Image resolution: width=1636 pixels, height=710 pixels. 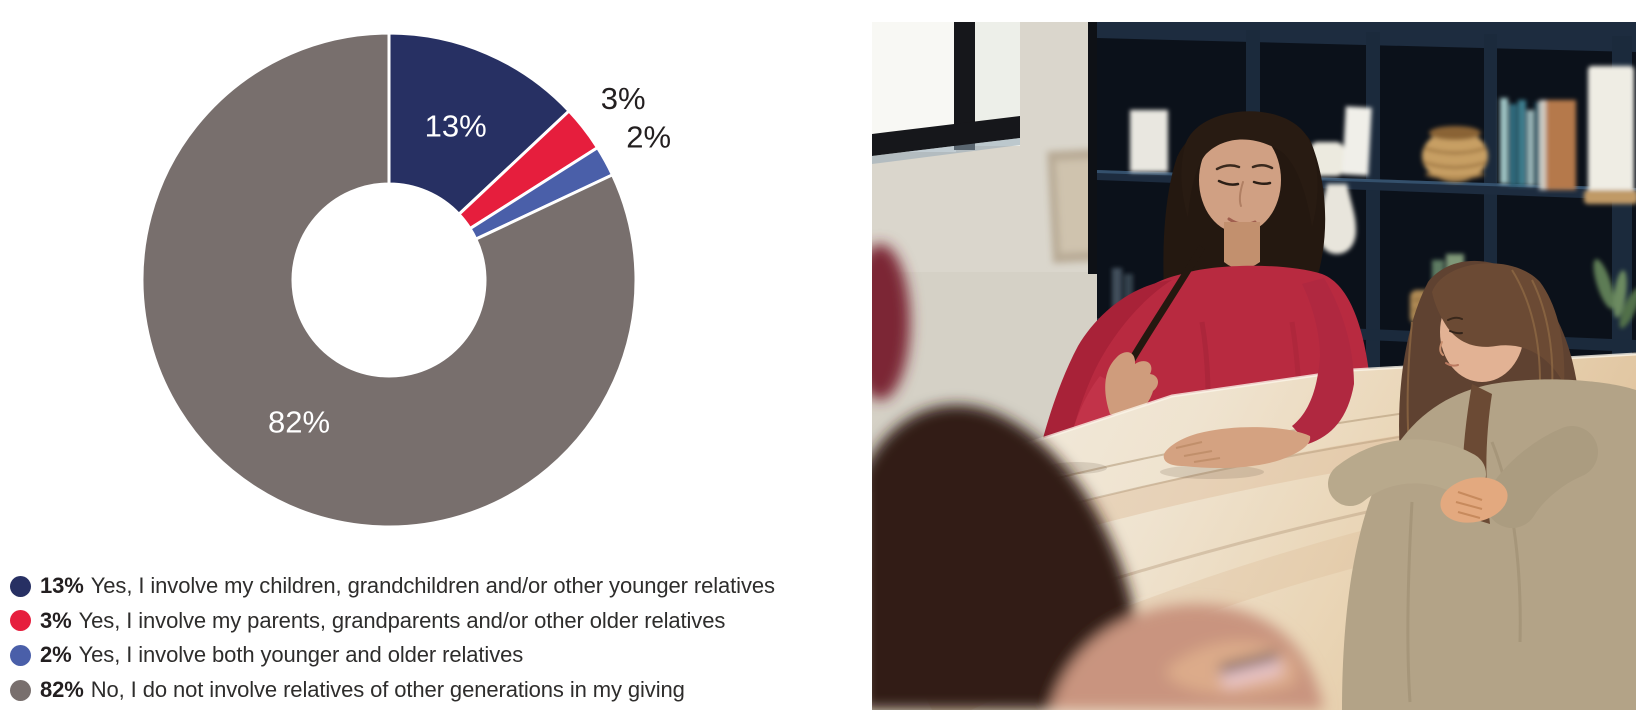 What do you see at coordinates (299, 421) in the screenshot?
I see `donut-label-4: 82%` at bounding box center [299, 421].